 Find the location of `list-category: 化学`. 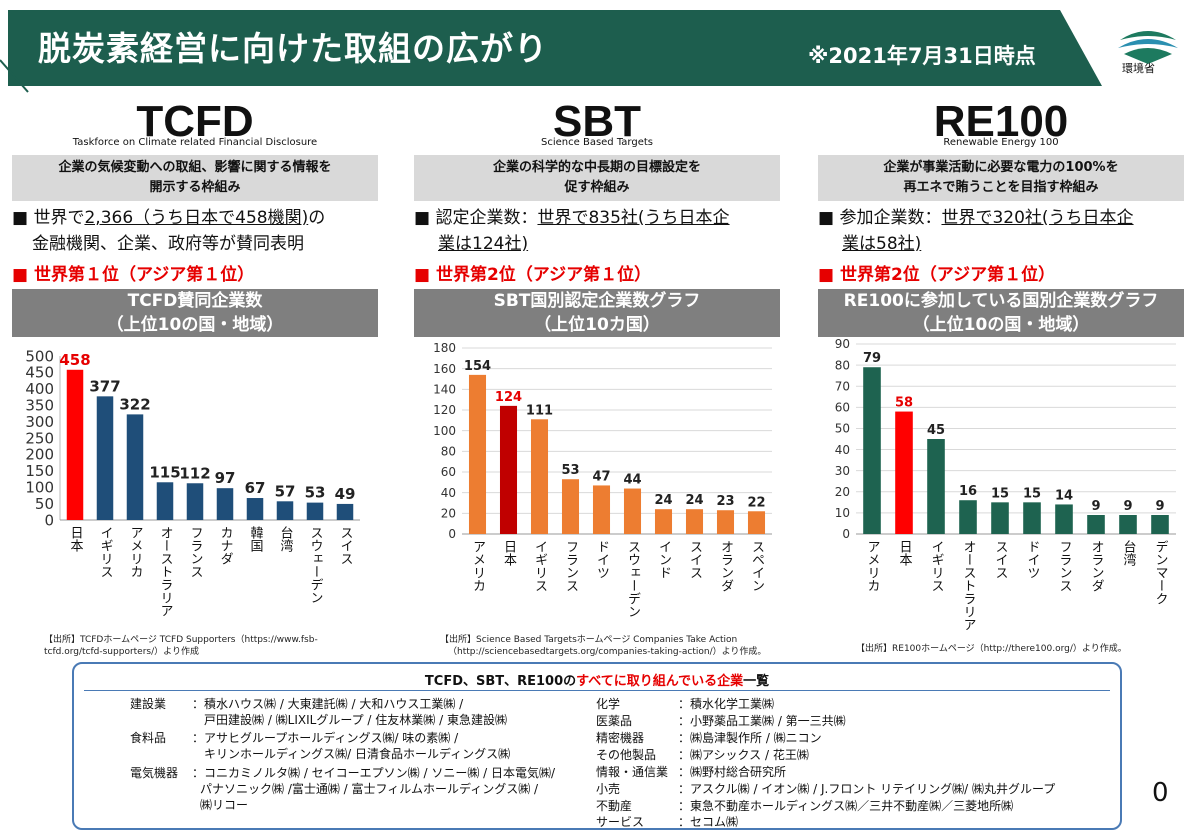

list-category: 化学 is located at coordinates (608, 704).